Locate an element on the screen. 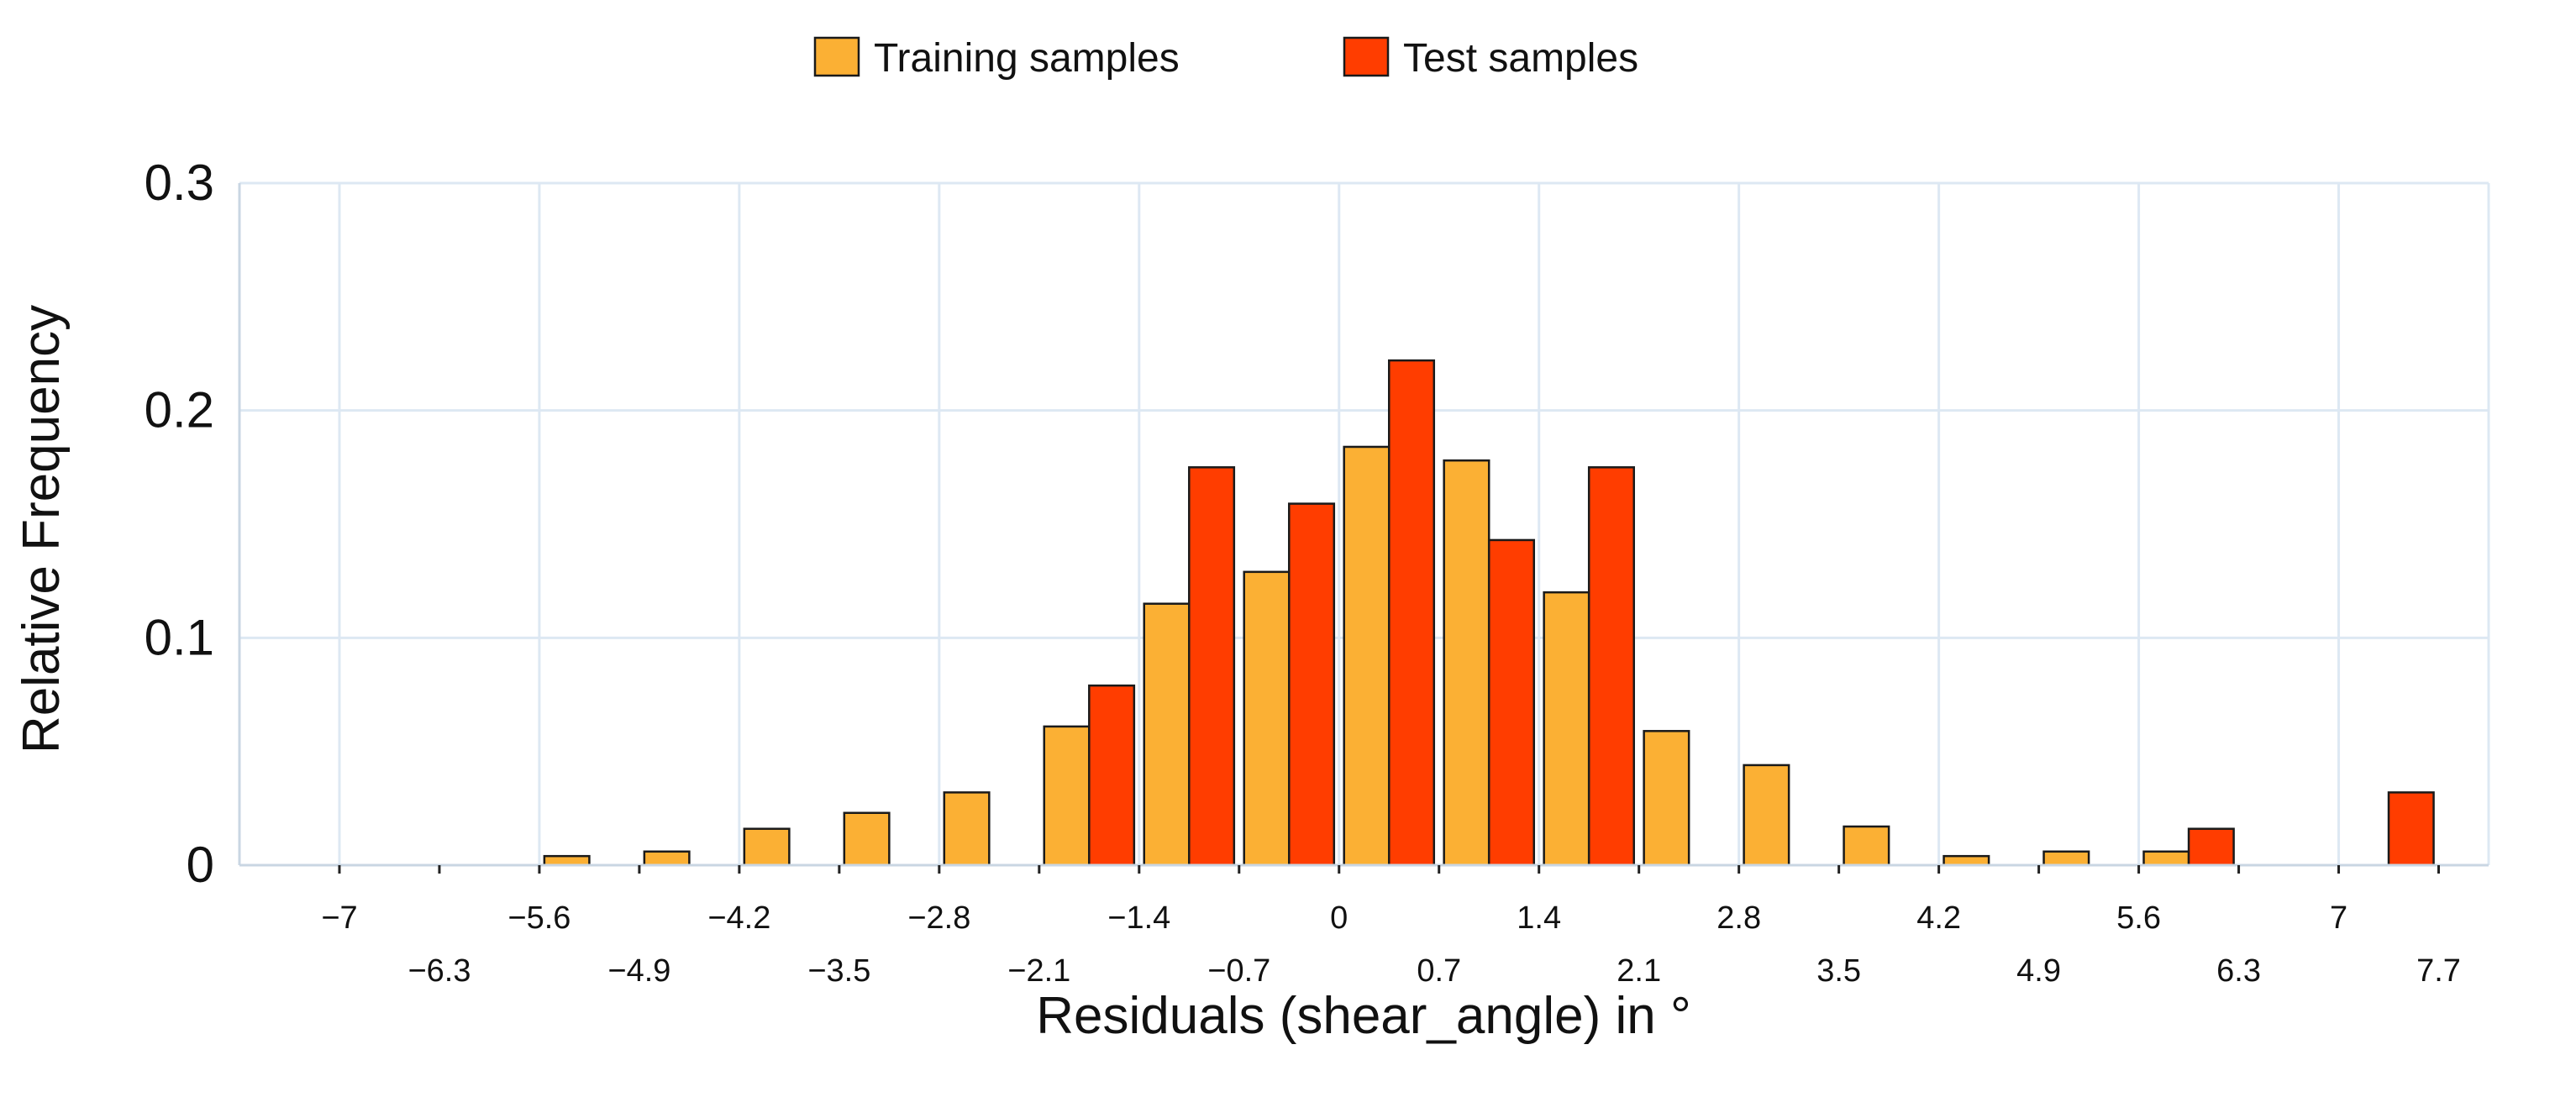  x-tick-label: 3.5 is located at coordinates (1838, 971).